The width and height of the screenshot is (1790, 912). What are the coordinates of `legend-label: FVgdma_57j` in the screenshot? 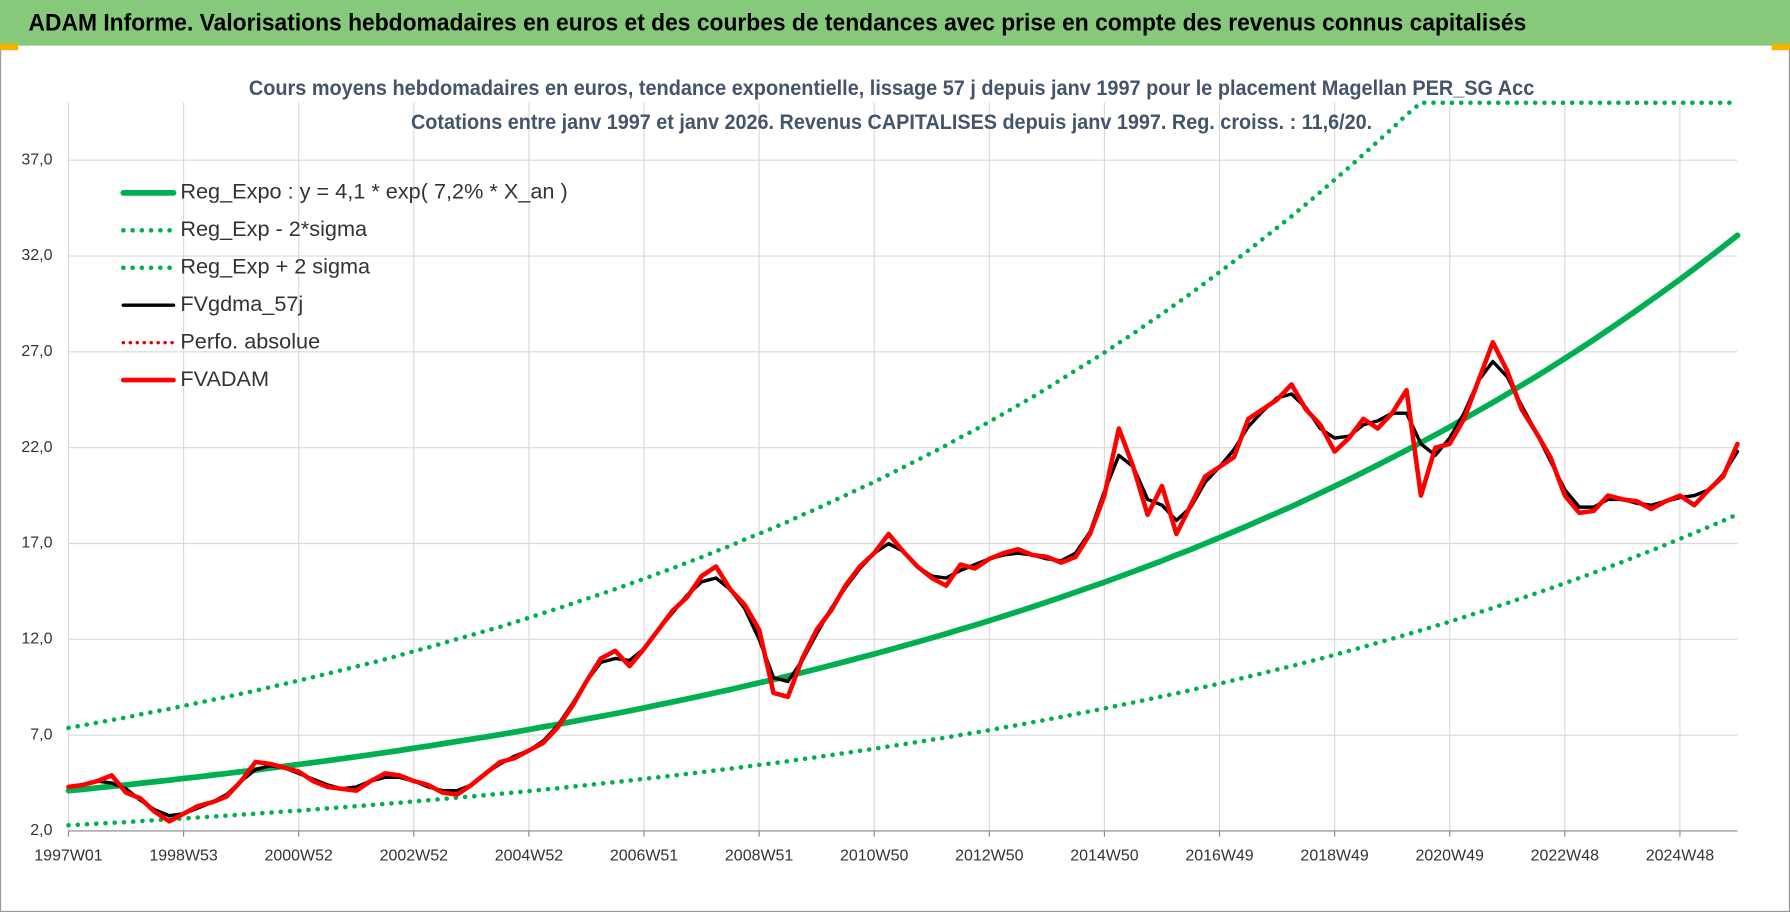 It's located at (241, 303).